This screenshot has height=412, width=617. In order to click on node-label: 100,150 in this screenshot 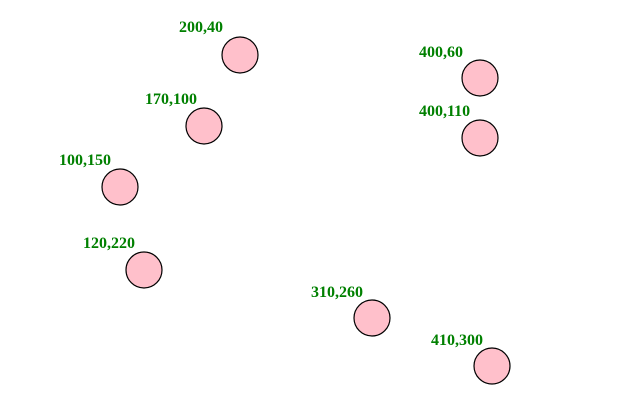, I will do `click(85, 160)`.